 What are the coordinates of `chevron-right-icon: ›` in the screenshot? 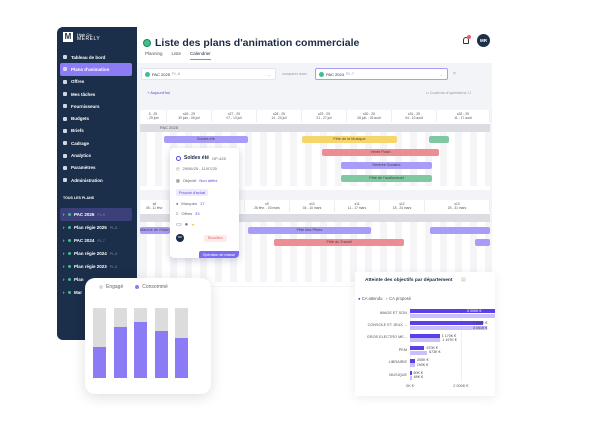 It's located at (64, 292).